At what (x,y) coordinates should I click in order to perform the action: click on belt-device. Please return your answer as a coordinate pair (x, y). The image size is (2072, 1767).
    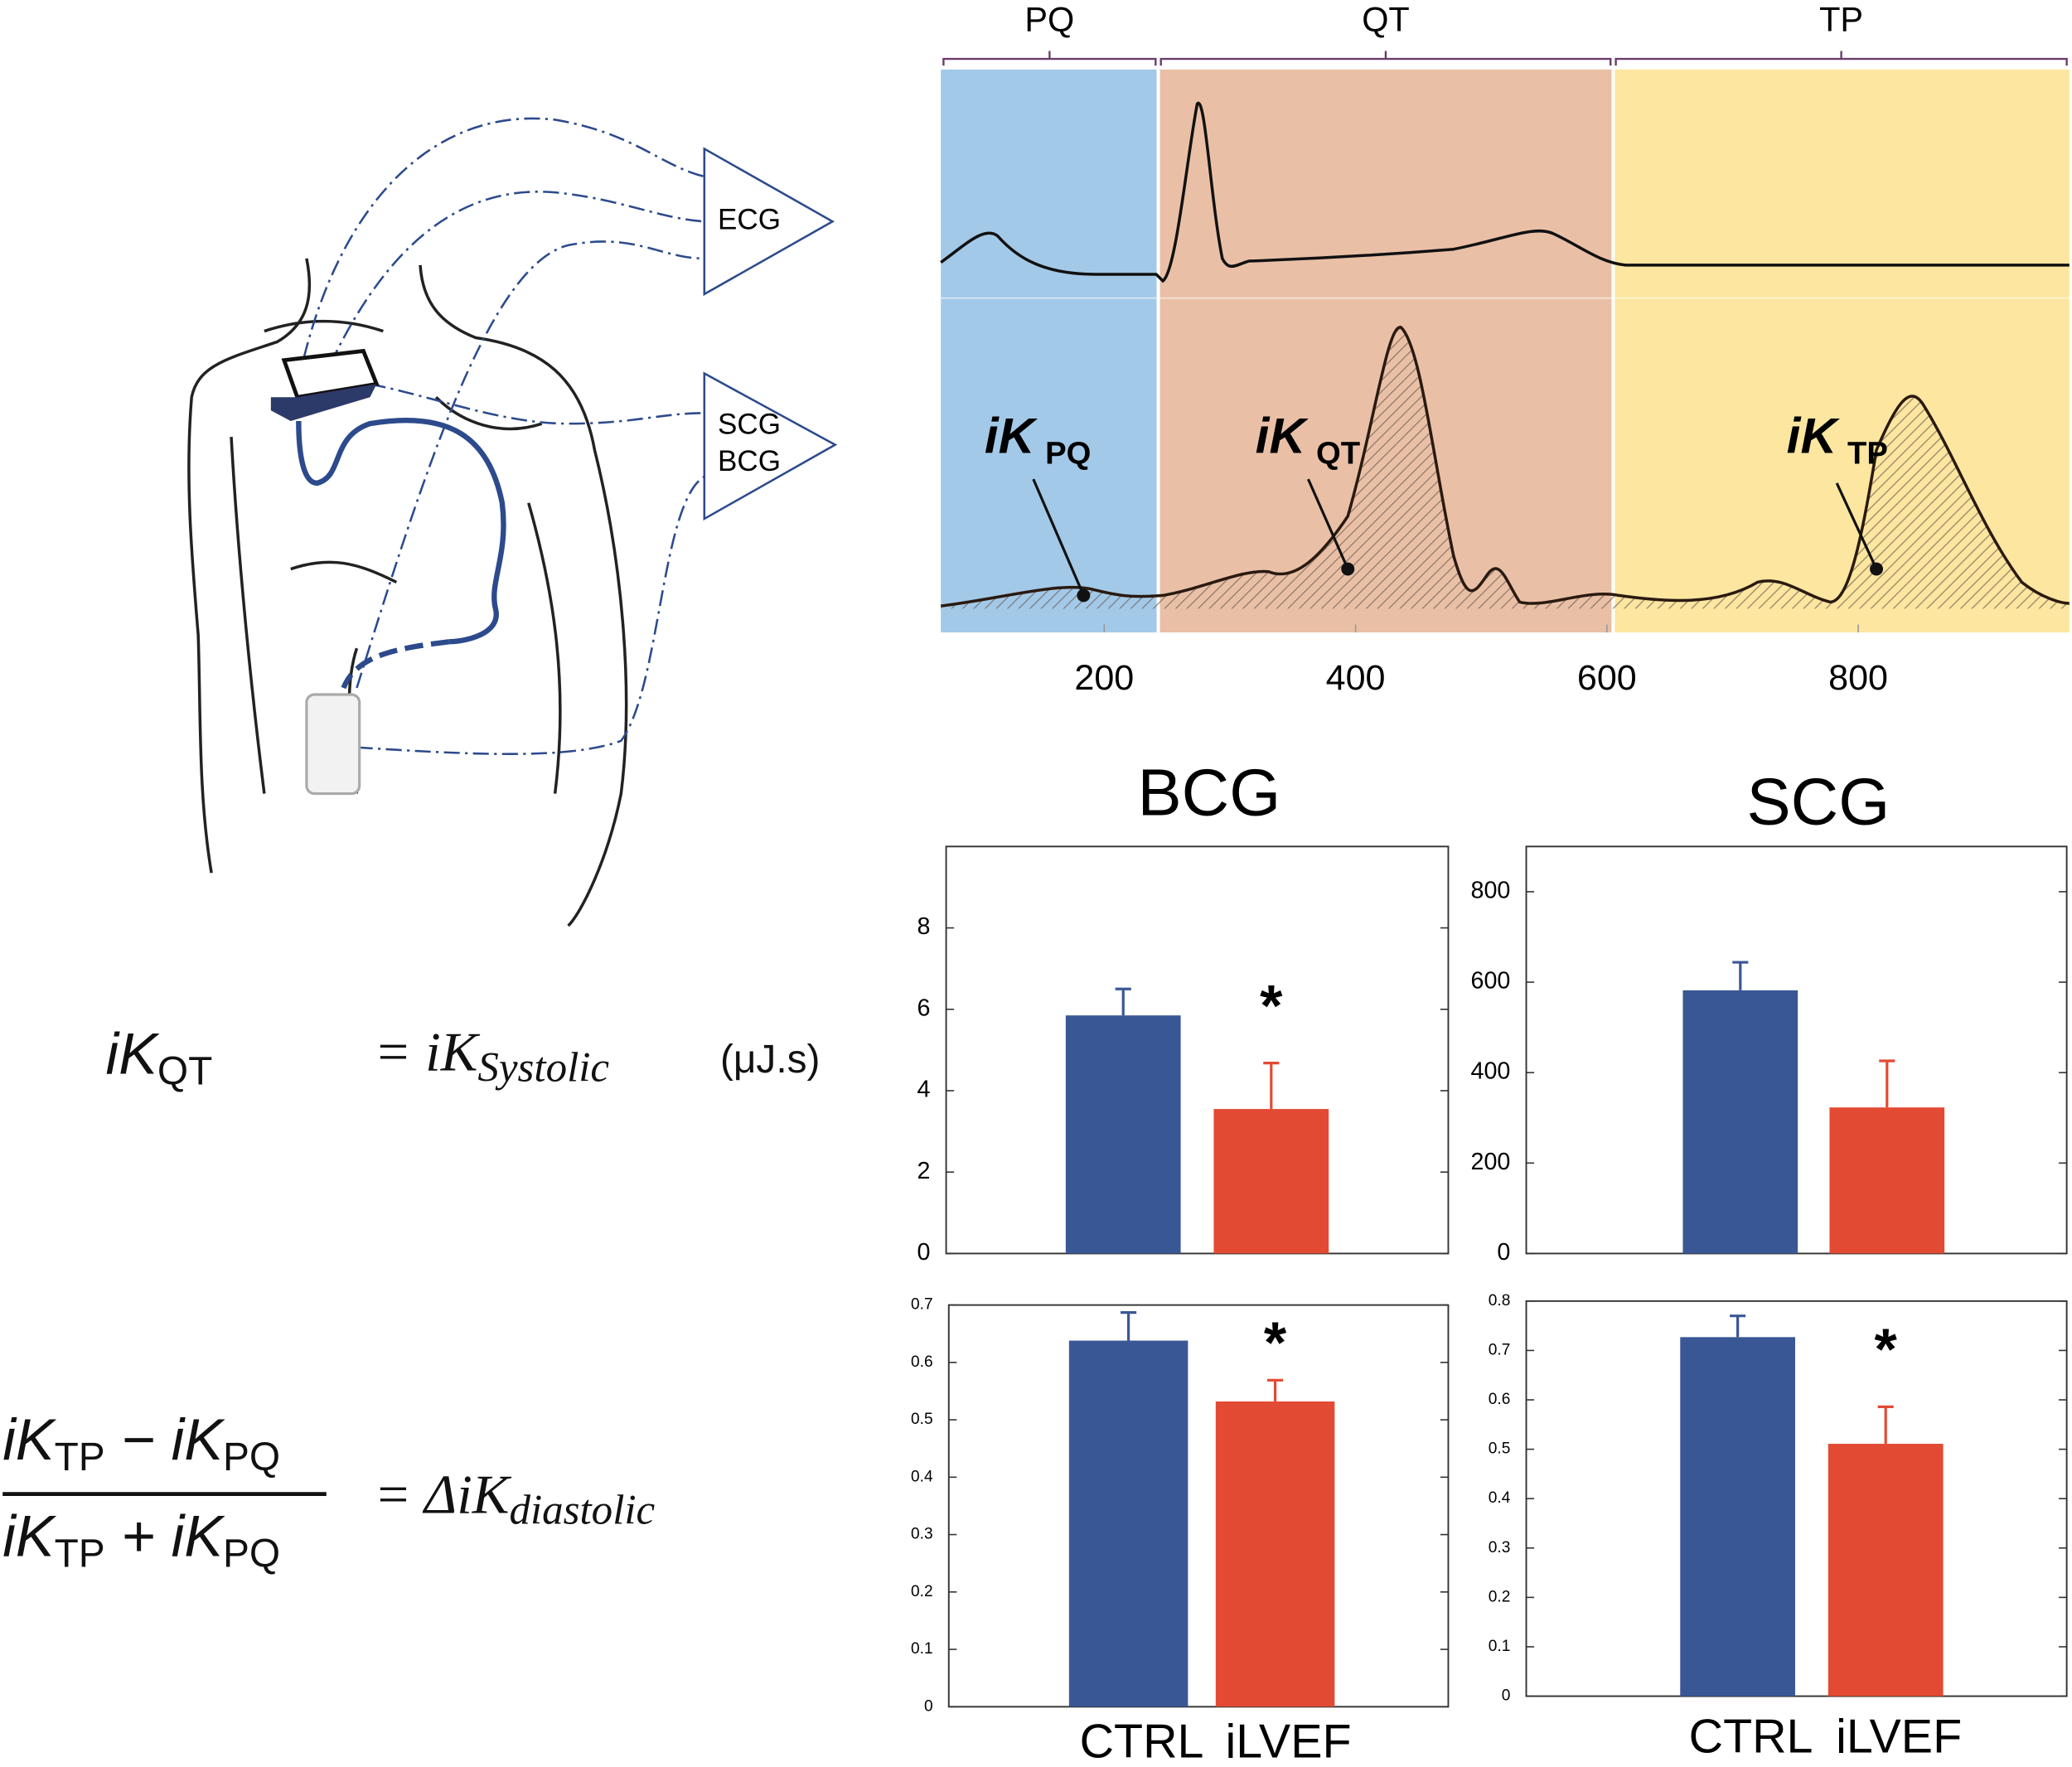
    Looking at the image, I should click on (333, 744).